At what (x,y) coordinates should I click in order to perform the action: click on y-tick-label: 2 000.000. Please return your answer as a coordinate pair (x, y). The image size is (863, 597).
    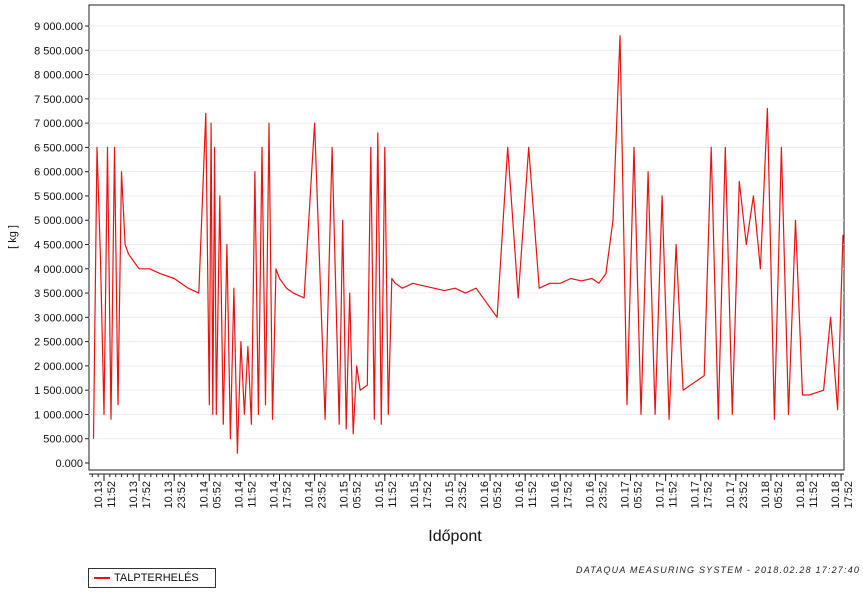
    Looking at the image, I should click on (58, 367).